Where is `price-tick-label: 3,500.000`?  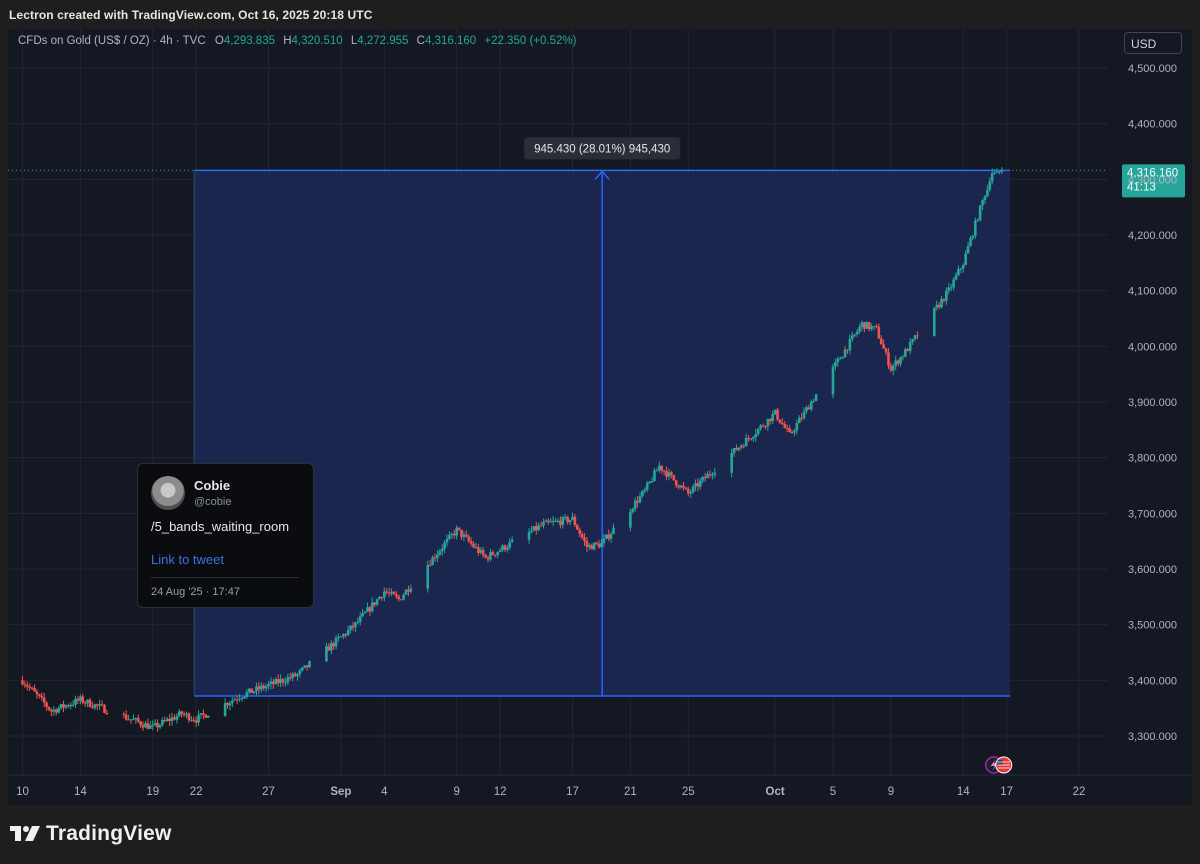 price-tick-label: 3,500.000 is located at coordinates (1152, 626).